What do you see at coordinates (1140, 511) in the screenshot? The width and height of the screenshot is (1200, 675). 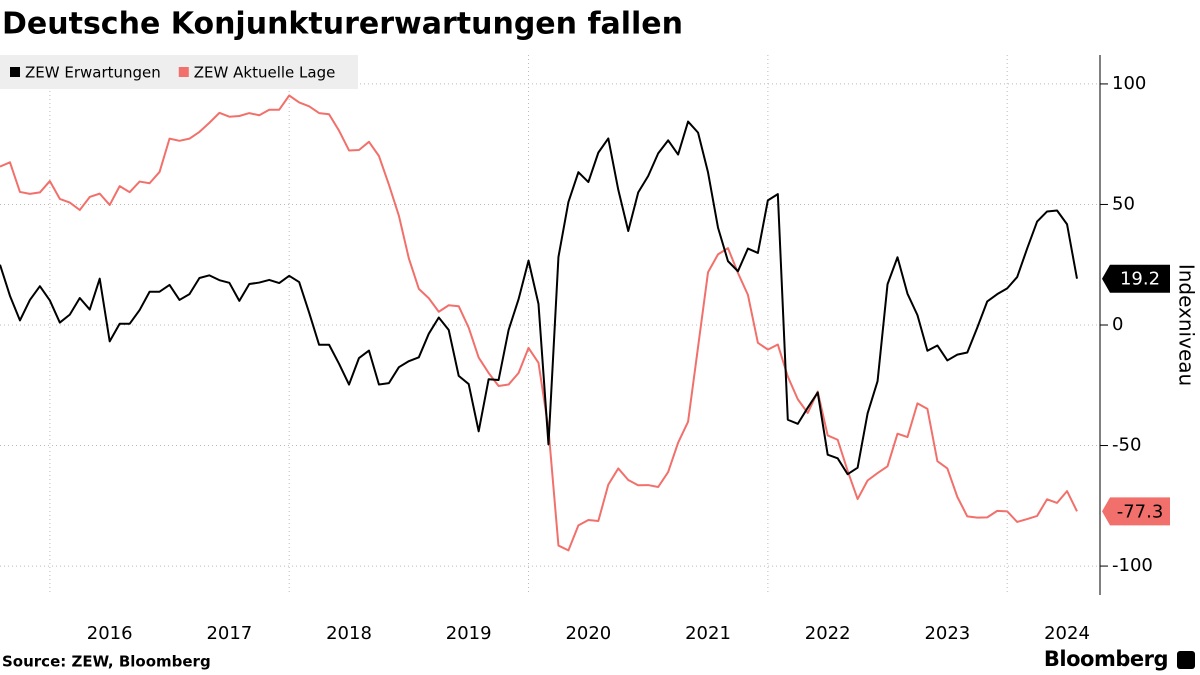 I see `value-label: -77.3` at bounding box center [1140, 511].